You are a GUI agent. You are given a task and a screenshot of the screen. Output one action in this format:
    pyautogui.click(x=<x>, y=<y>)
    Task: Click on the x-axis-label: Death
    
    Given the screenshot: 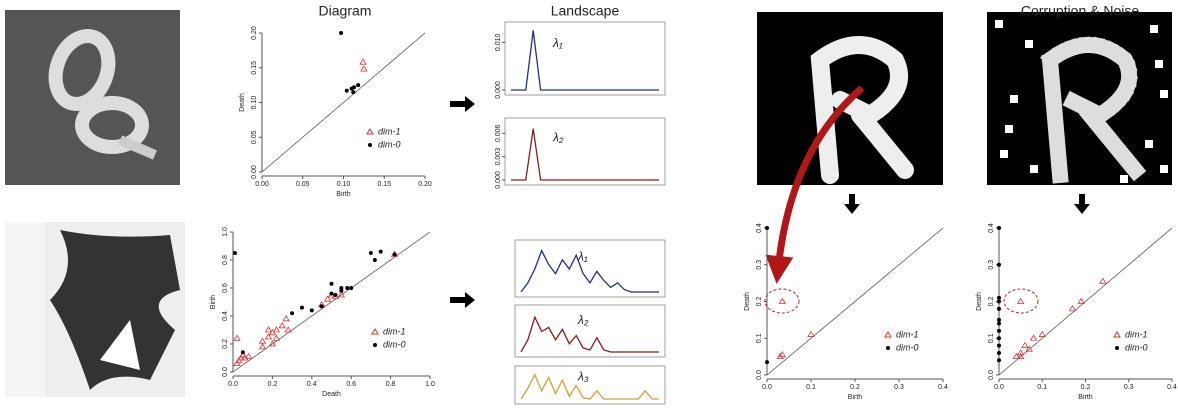 What is the action you would take?
    pyautogui.click(x=331, y=394)
    